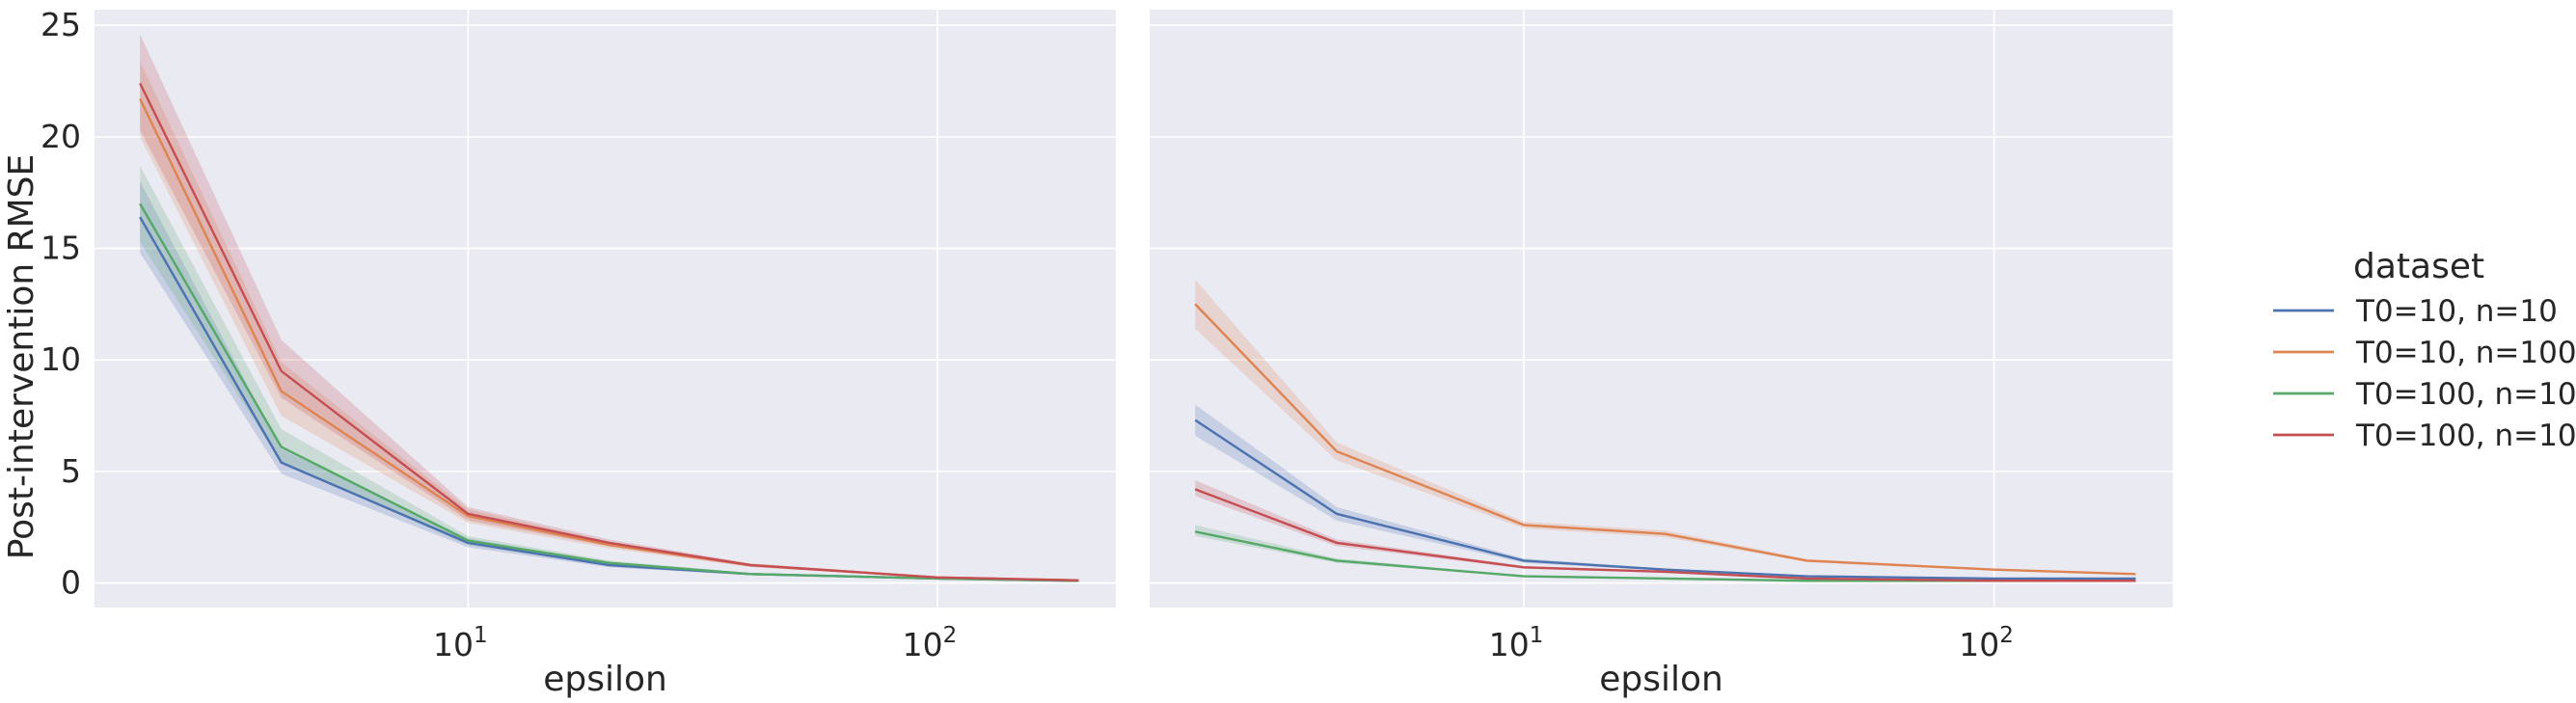  I want to click on legend-item-t0-10-n-100: T0=10, n=100, so click(2424, 353).